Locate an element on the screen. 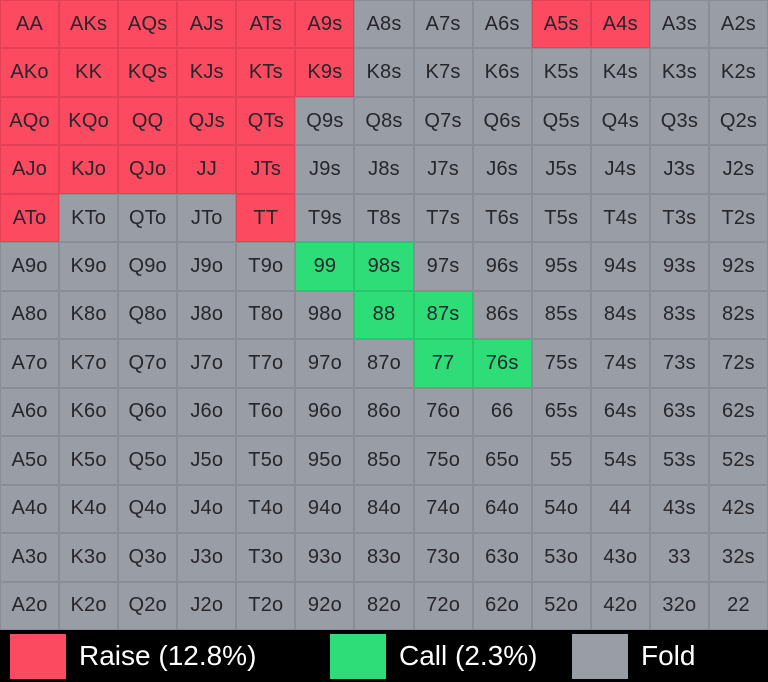  hand-cell-86s: 86s is located at coordinates (502, 315).